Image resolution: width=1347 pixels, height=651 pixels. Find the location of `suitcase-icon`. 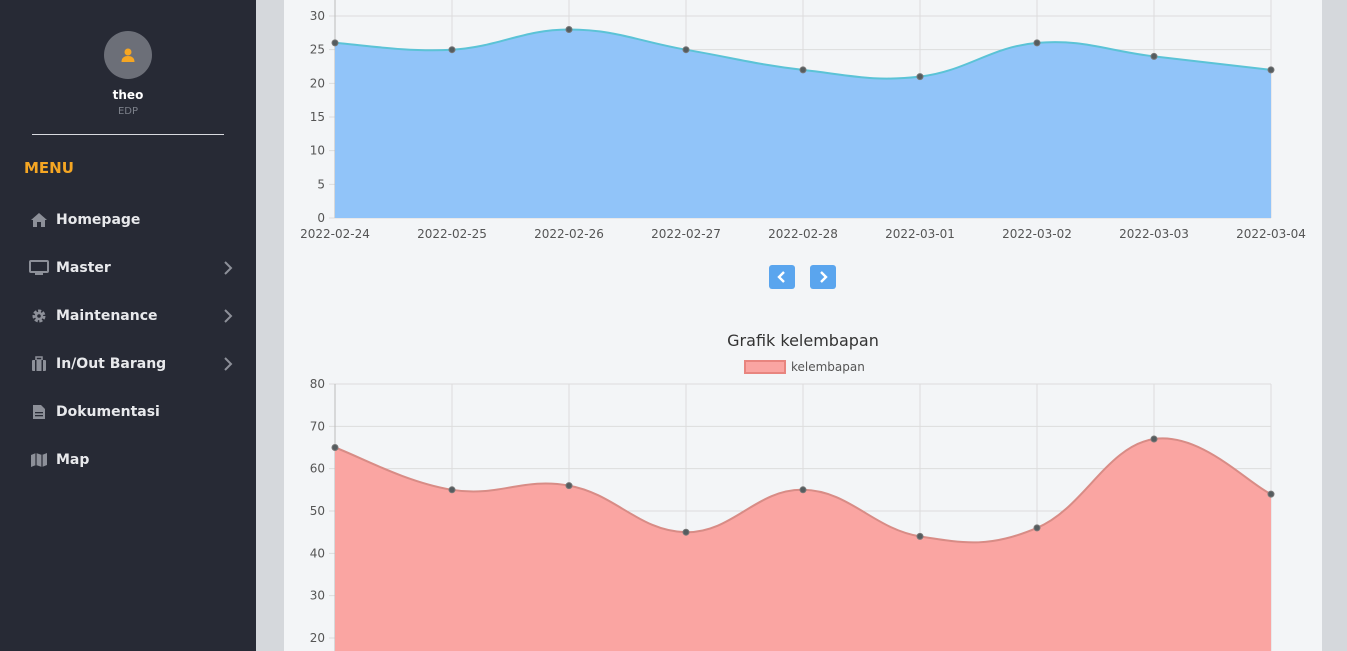

suitcase-icon is located at coordinates (39, 364).